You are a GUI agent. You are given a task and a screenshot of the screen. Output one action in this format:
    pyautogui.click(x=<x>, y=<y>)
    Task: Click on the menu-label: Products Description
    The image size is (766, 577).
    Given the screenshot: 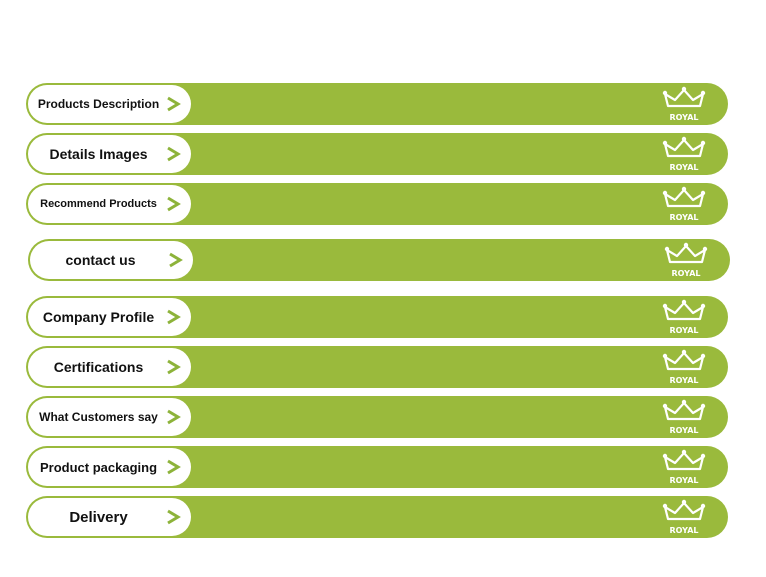 What is the action you would take?
    pyautogui.click(x=98, y=104)
    